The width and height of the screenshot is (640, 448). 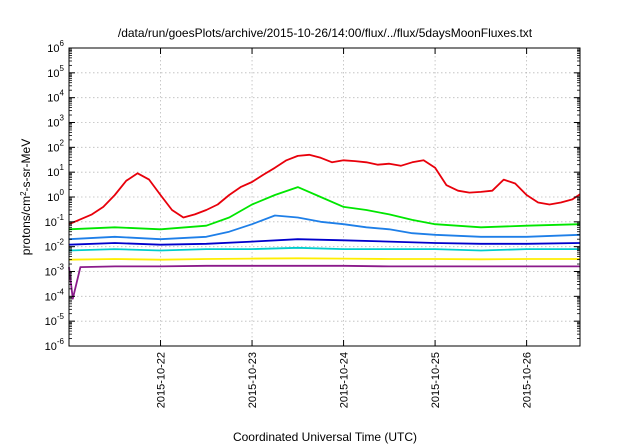 I want to click on y-tick-label: 10⁵, so click(x=55, y=72).